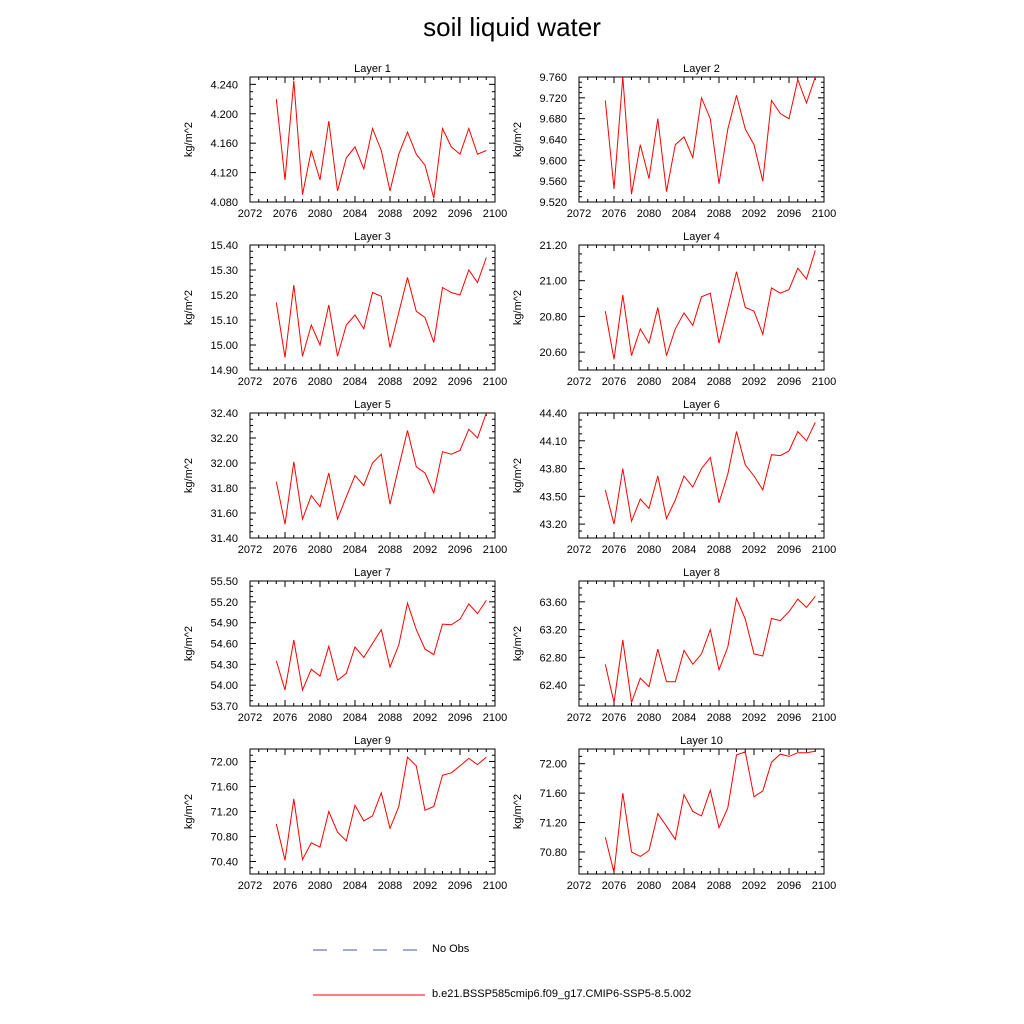 The image size is (1024, 1024). What do you see at coordinates (224, 144) in the screenshot?
I see `y-tick-label: 4.160` at bounding box center [224, 144].